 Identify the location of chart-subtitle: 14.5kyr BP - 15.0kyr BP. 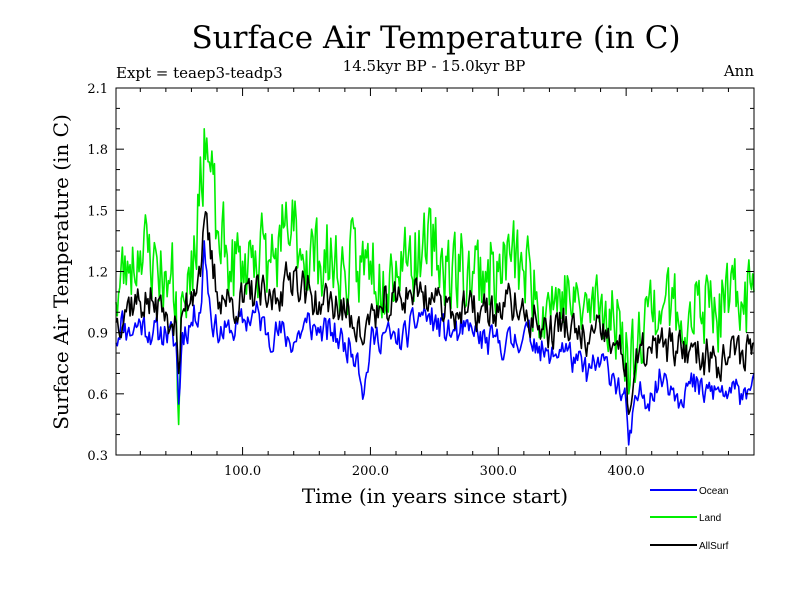
(434, 66).